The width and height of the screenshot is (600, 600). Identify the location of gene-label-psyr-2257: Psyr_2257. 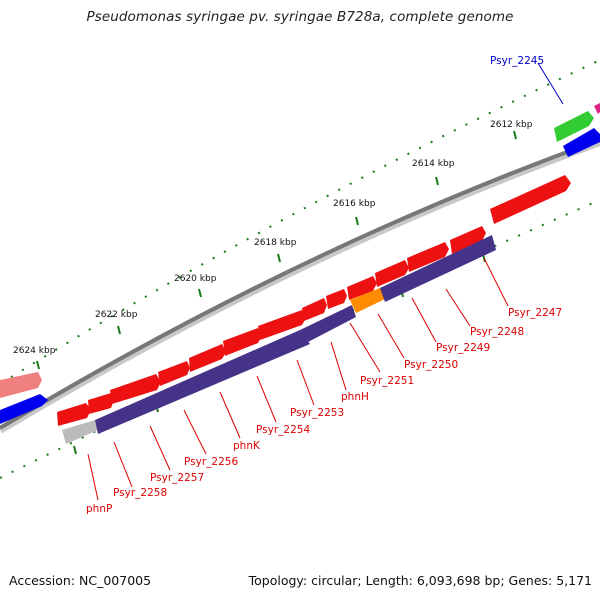
(177, 478).